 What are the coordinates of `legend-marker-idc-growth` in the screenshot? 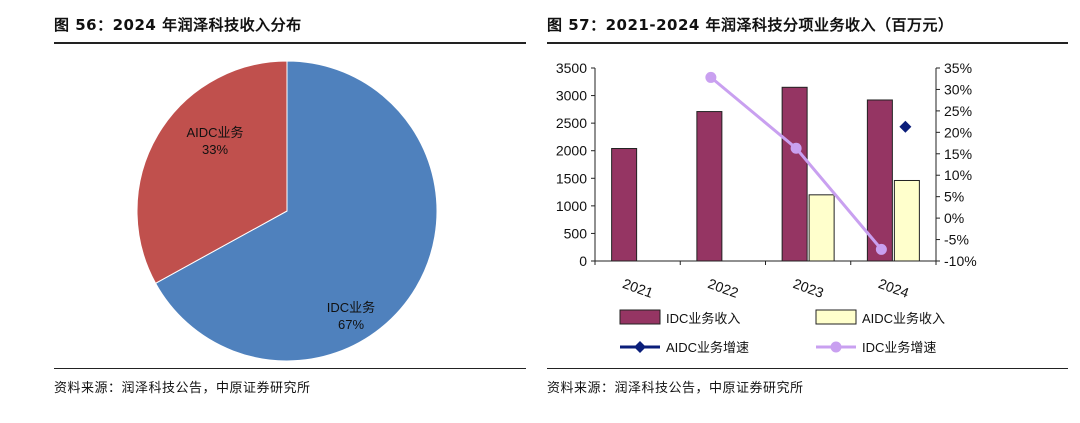 It's located at (836, 347).